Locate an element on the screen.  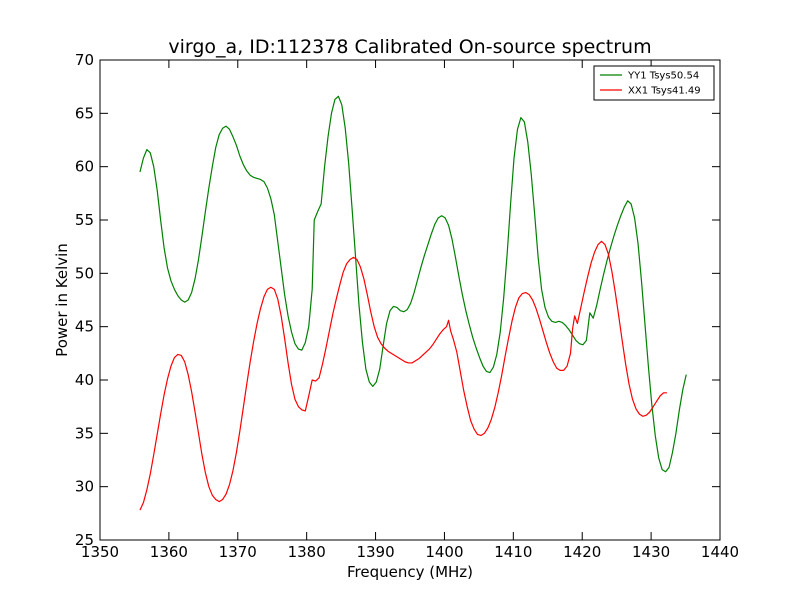
y-tick-label: 65 is located at coordinates (84, 113).